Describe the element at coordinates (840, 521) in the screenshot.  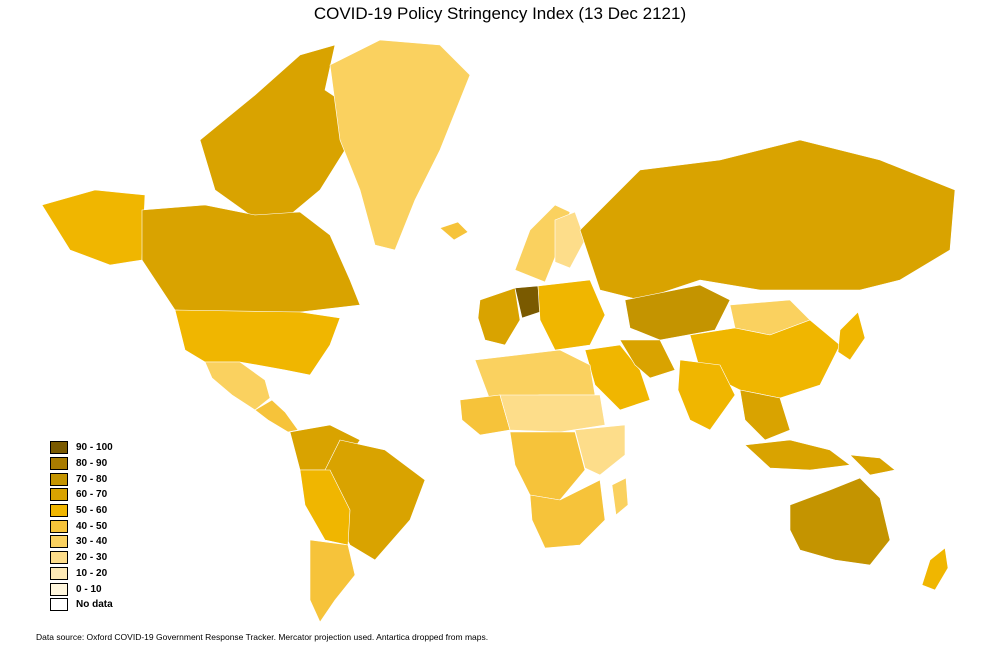
I see `region-australia` at that location.